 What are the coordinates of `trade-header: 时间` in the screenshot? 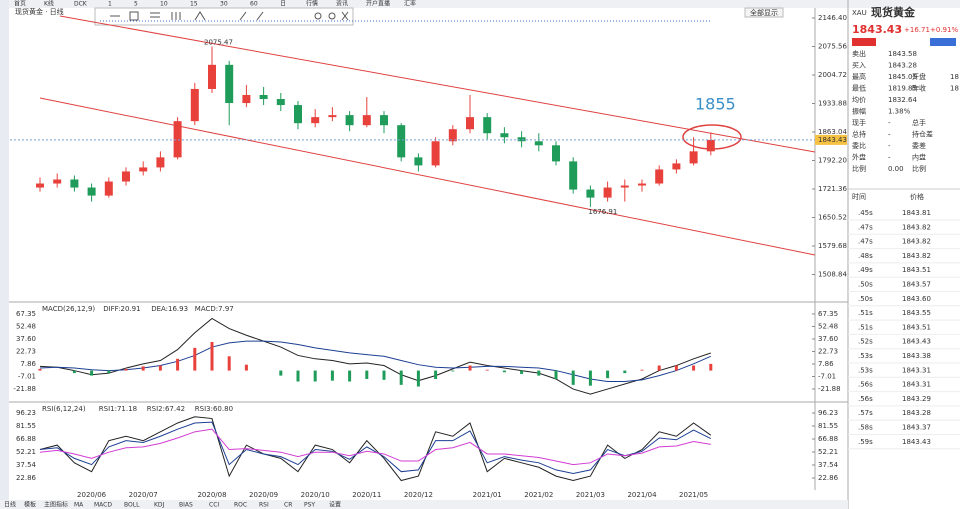 It's located at (859, 196).